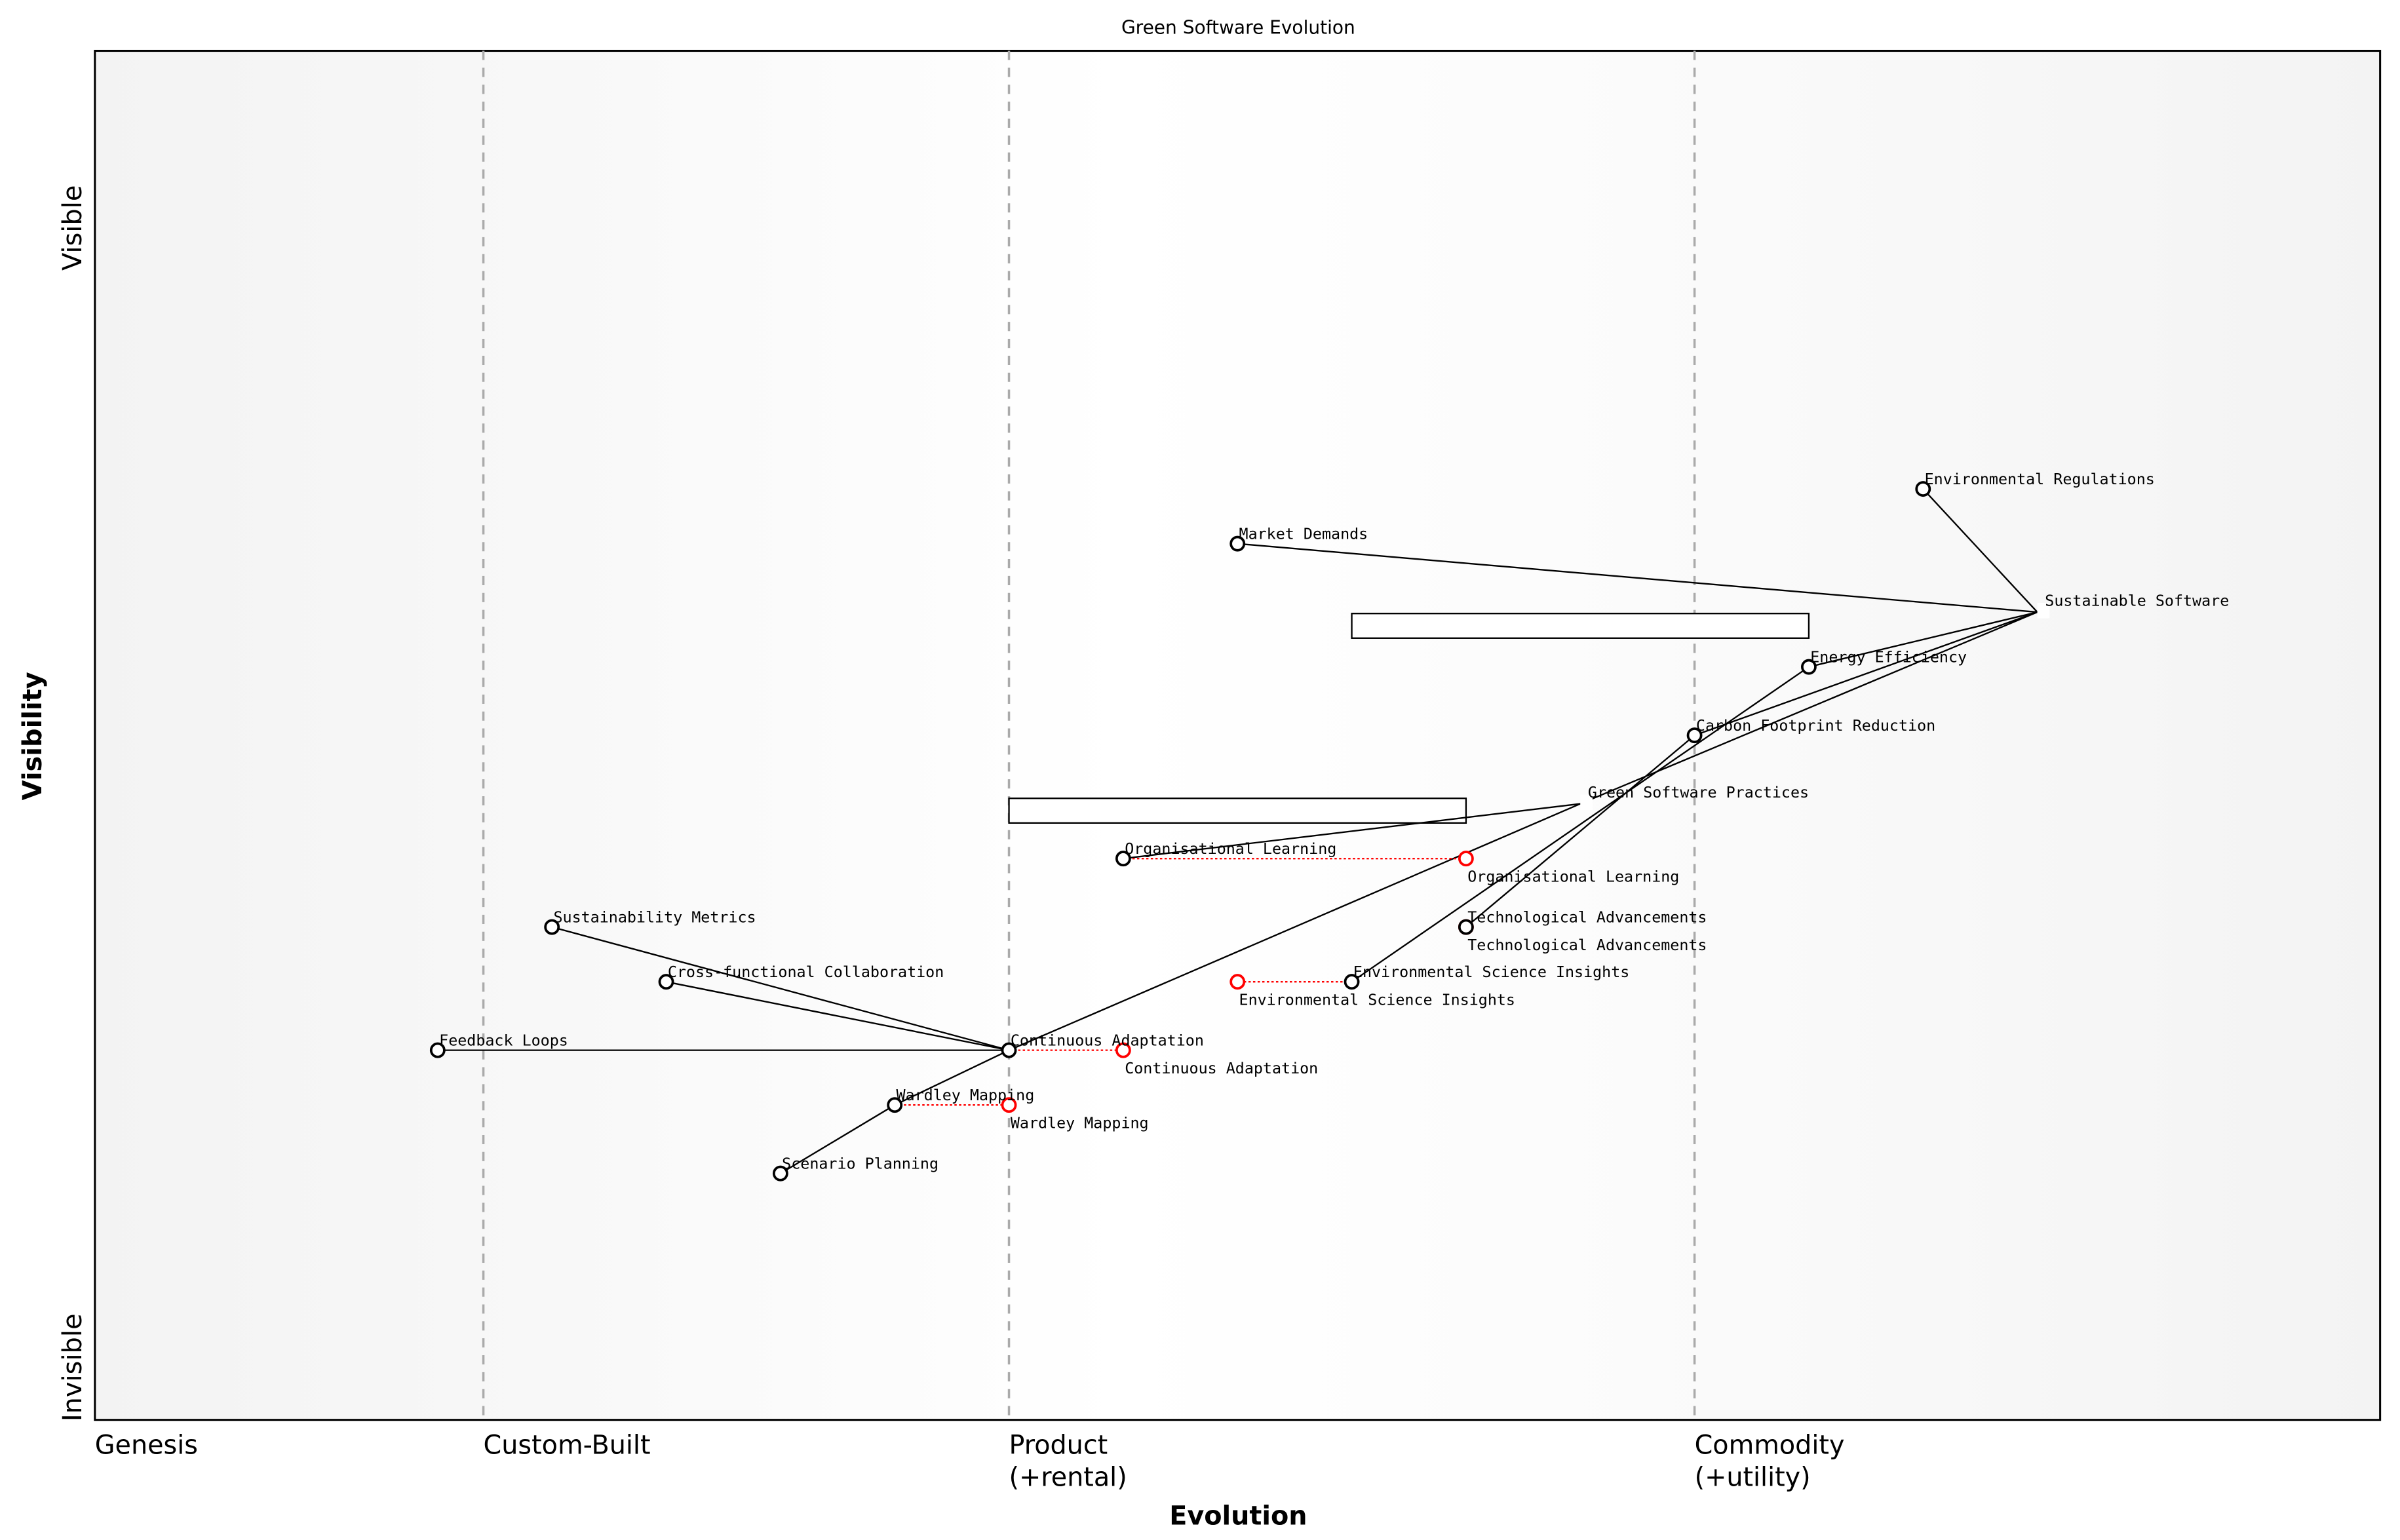 The image size is (2400, 1540). Describe the element at coordinates (2040, 479) in the screenshot. I see `component-label: Environmental Regulations` at that location.